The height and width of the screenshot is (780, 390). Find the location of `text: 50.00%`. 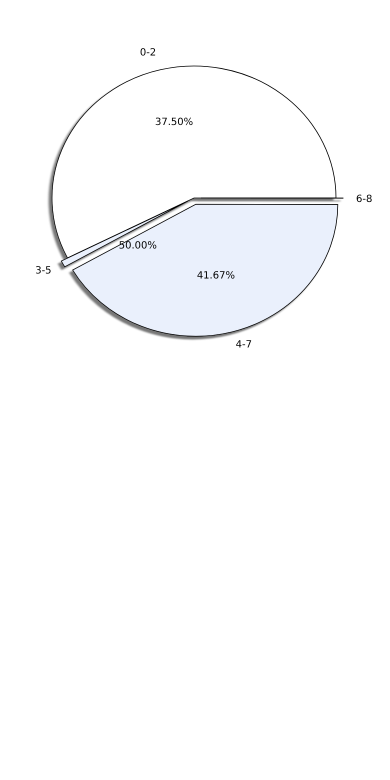

text: 50.00% is located at coordinates (137, 246).